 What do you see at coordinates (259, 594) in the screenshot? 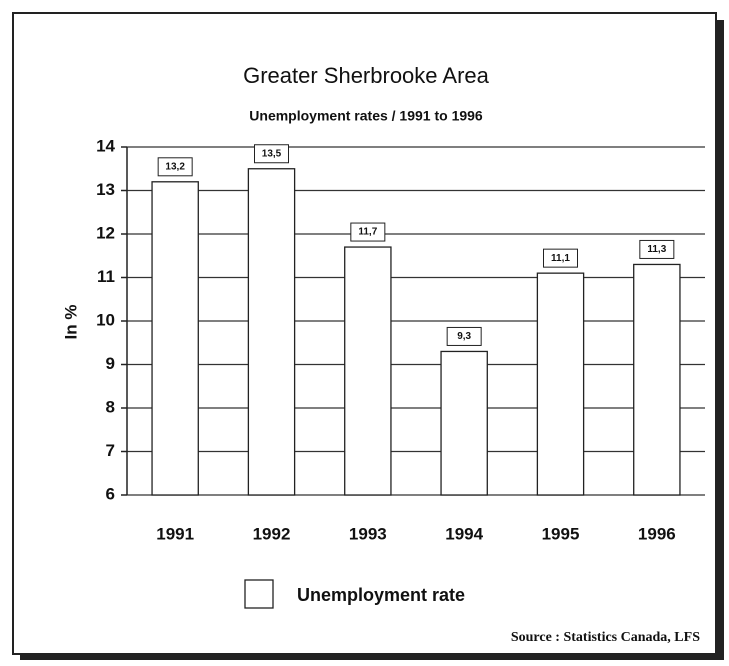
I see `legend-swatch` at bounding box center [259, 594].